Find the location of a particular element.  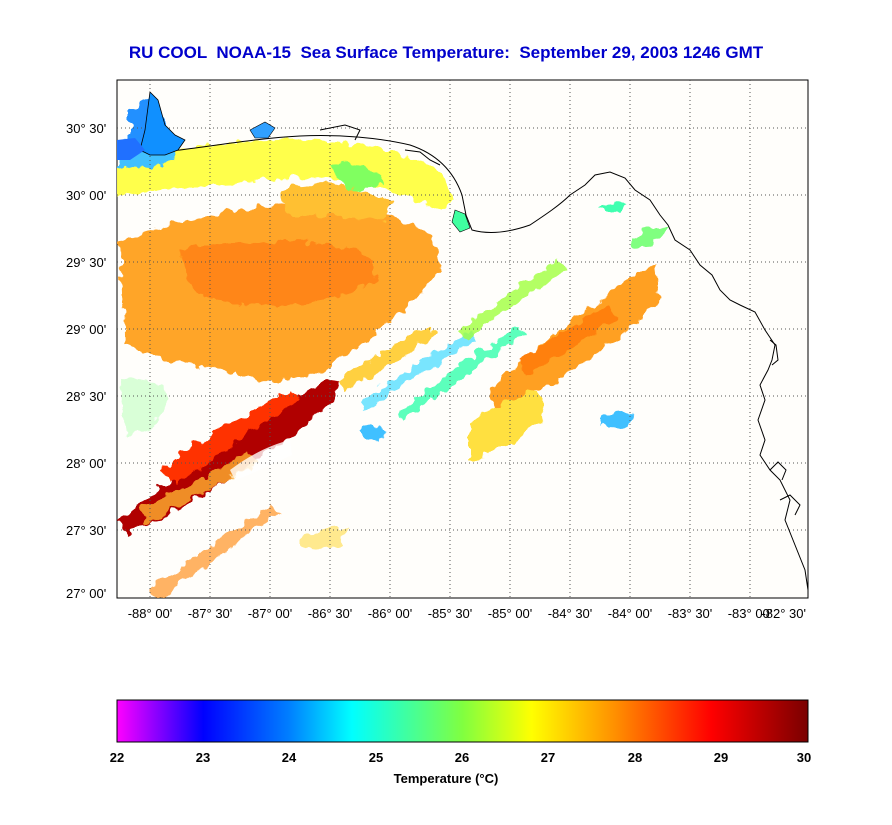

lon-label: -83° 00' is located at coordinates (750, 613).